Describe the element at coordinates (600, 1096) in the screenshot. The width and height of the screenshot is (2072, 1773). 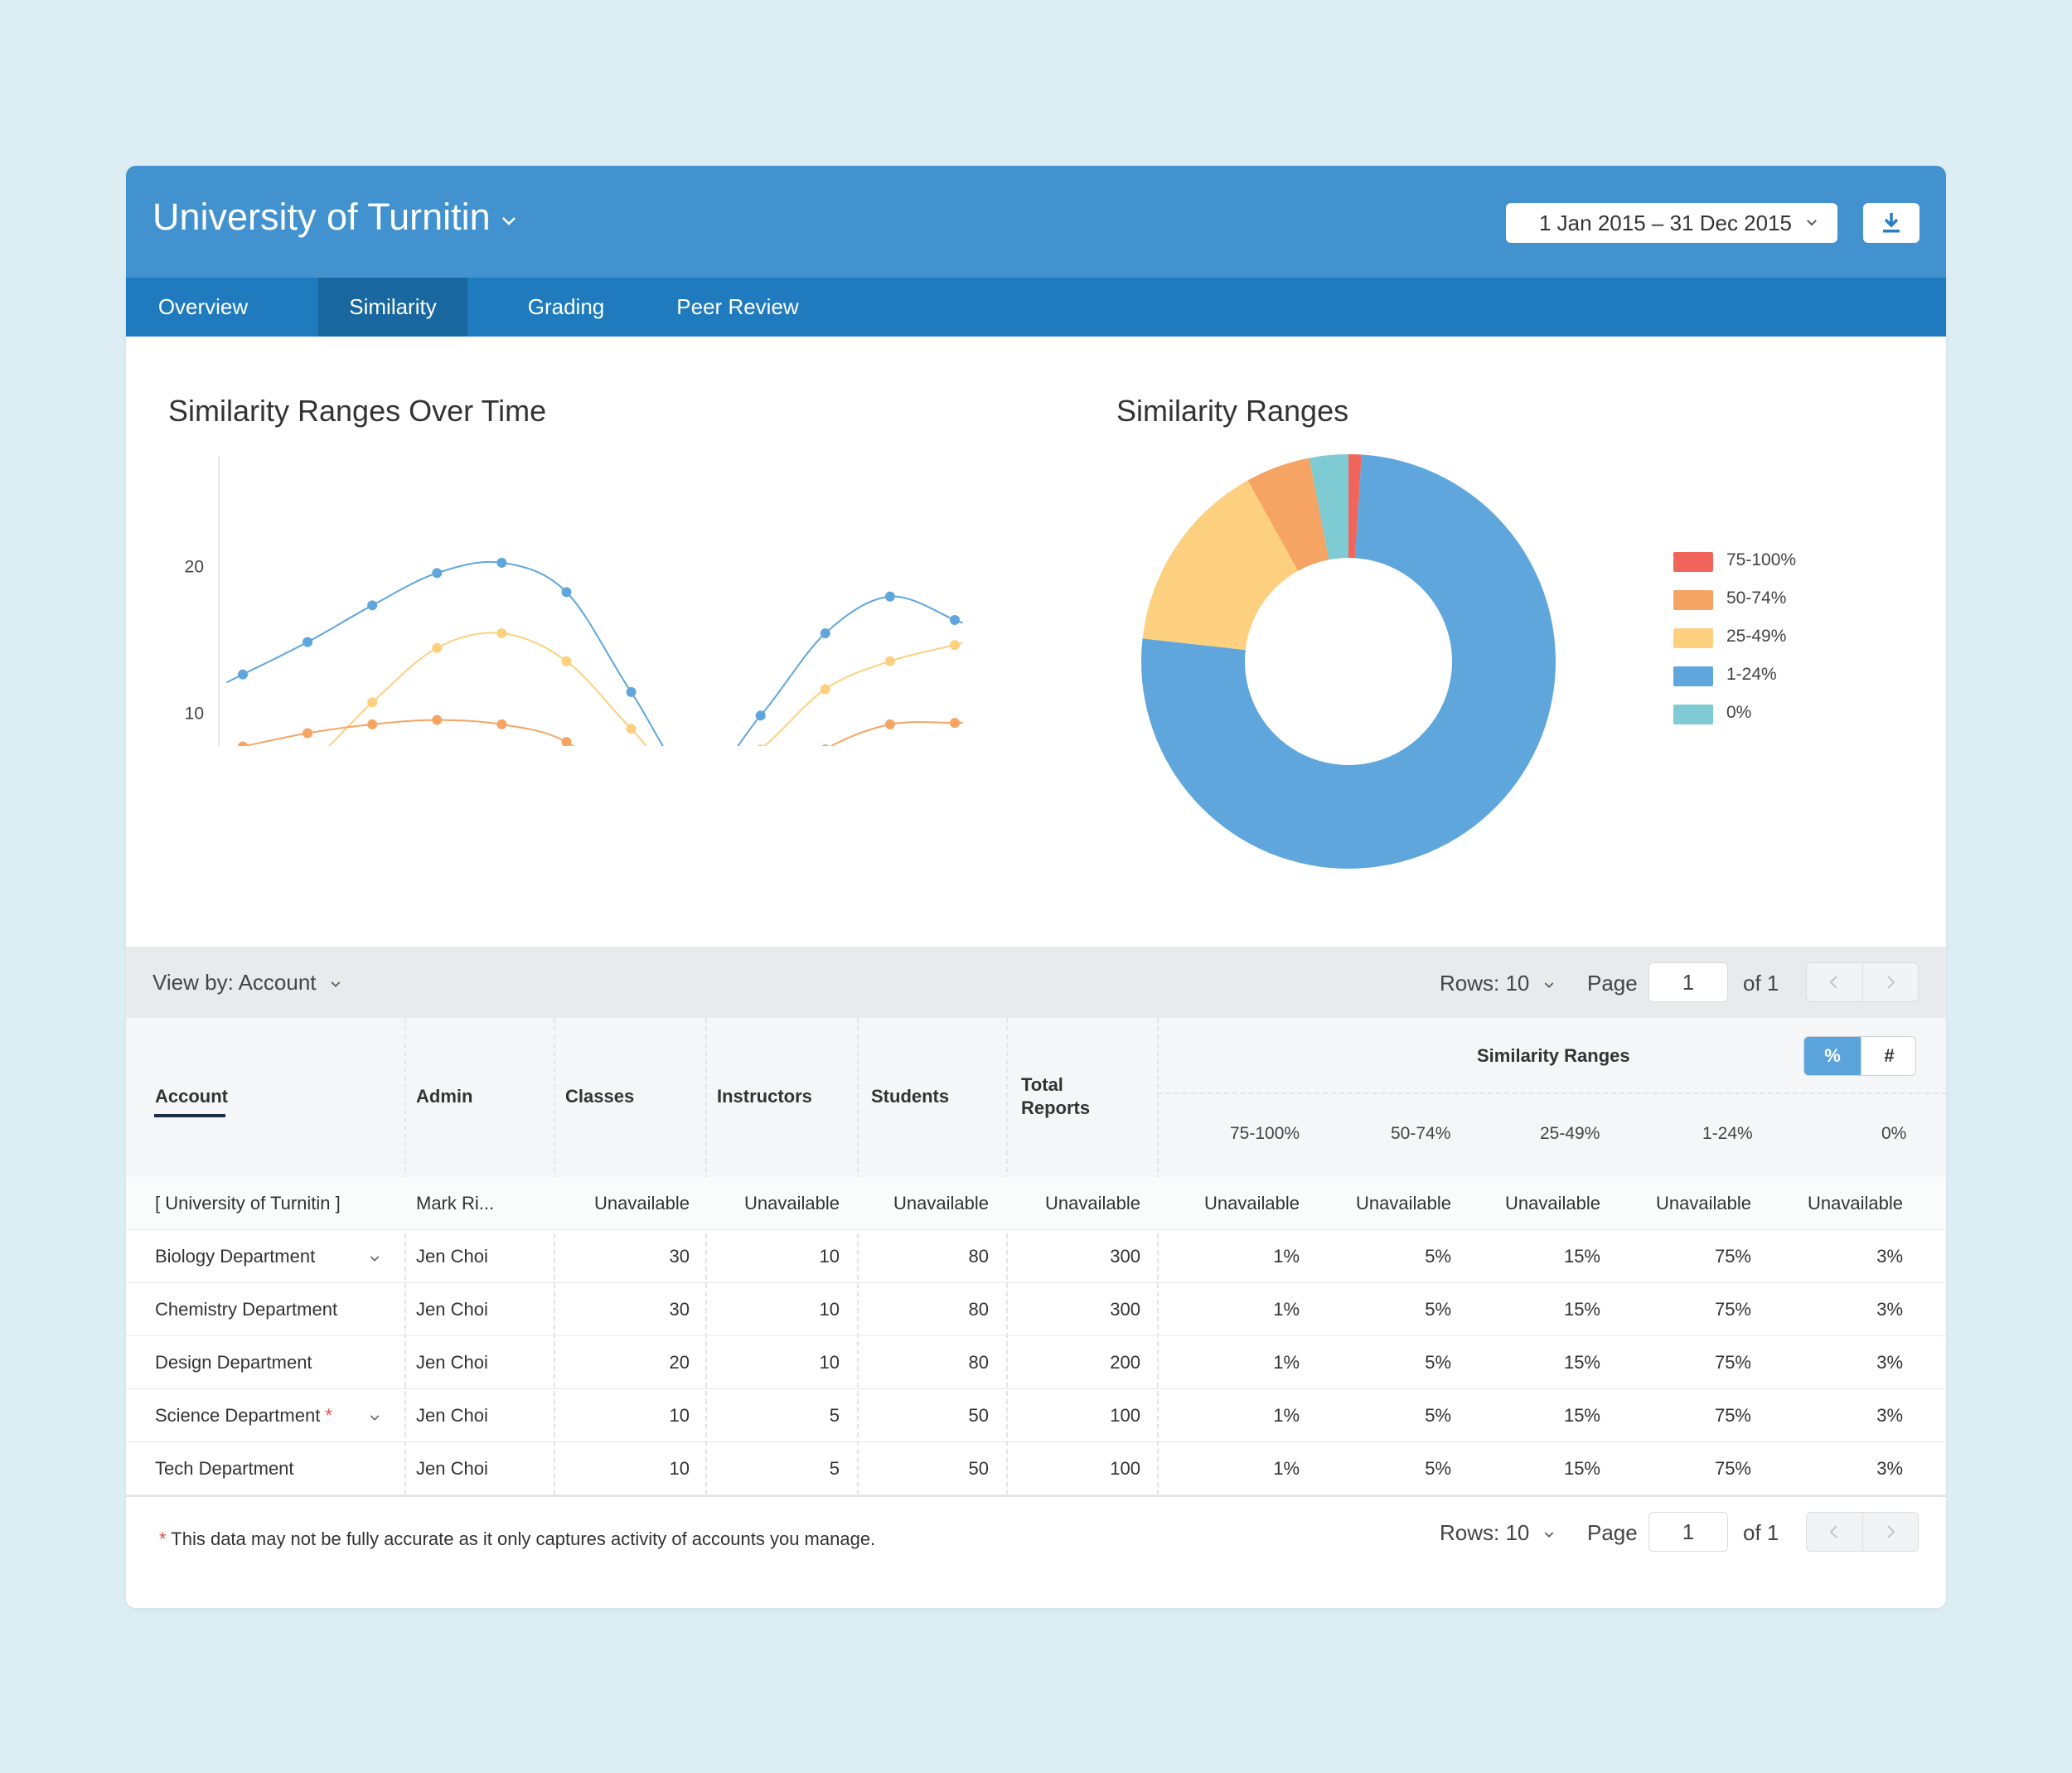
I see `column-header-classes: Classes` at that location.